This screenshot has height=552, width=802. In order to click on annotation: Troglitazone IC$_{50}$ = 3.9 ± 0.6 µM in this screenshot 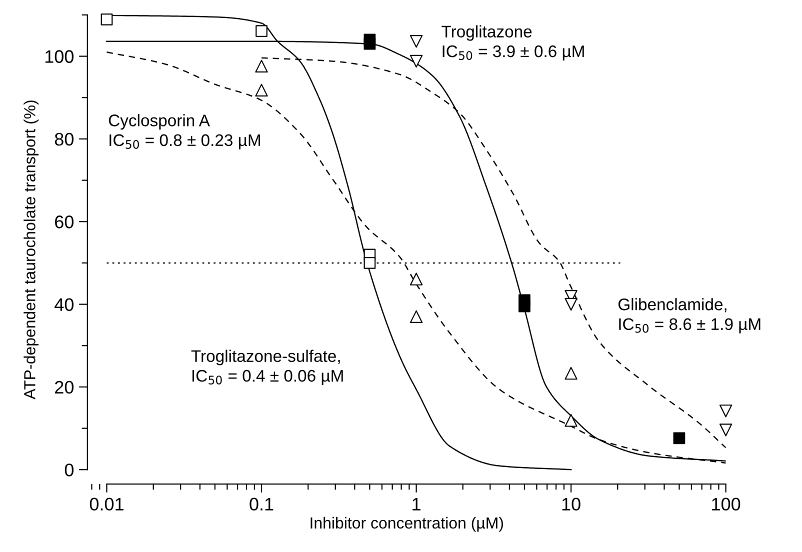, I will do `click(513, 43)`.